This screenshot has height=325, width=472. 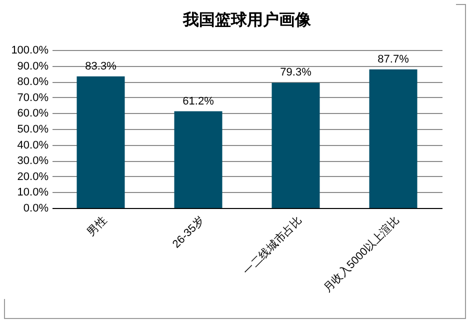 What do you see at coordinates (33, 66) in the screenshot?
I see `y-tick-label: 90.0%` at bounding box center [33, 66].